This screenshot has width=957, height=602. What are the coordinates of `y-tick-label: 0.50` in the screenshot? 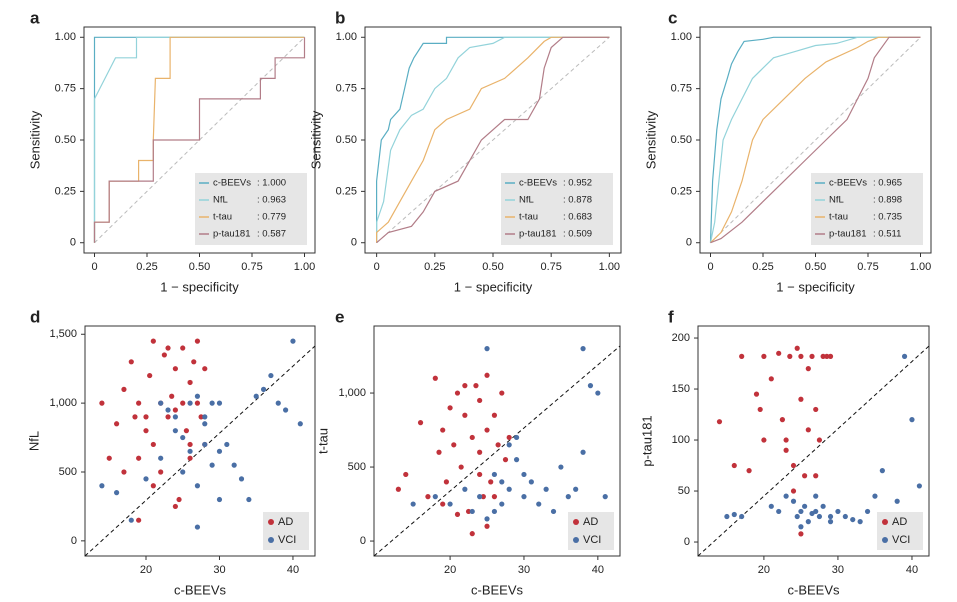 It's located at (65, 140).